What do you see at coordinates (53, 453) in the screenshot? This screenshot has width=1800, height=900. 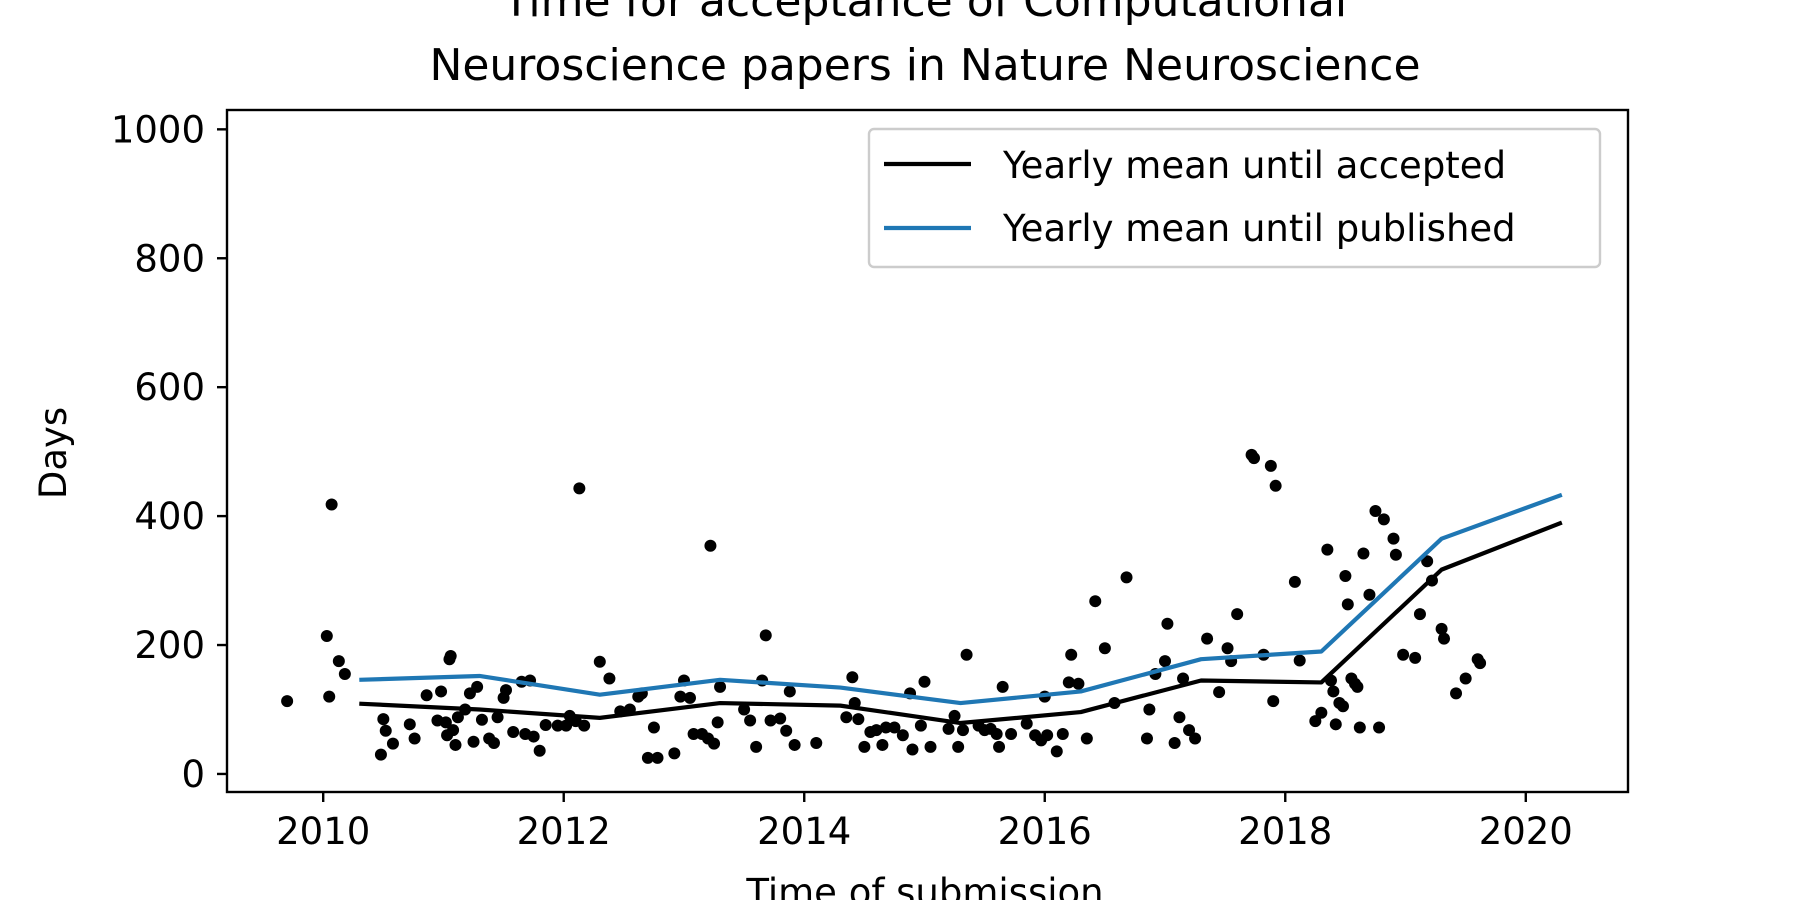 I see `y-axis-label: Days` at bounding box center [53, 453].